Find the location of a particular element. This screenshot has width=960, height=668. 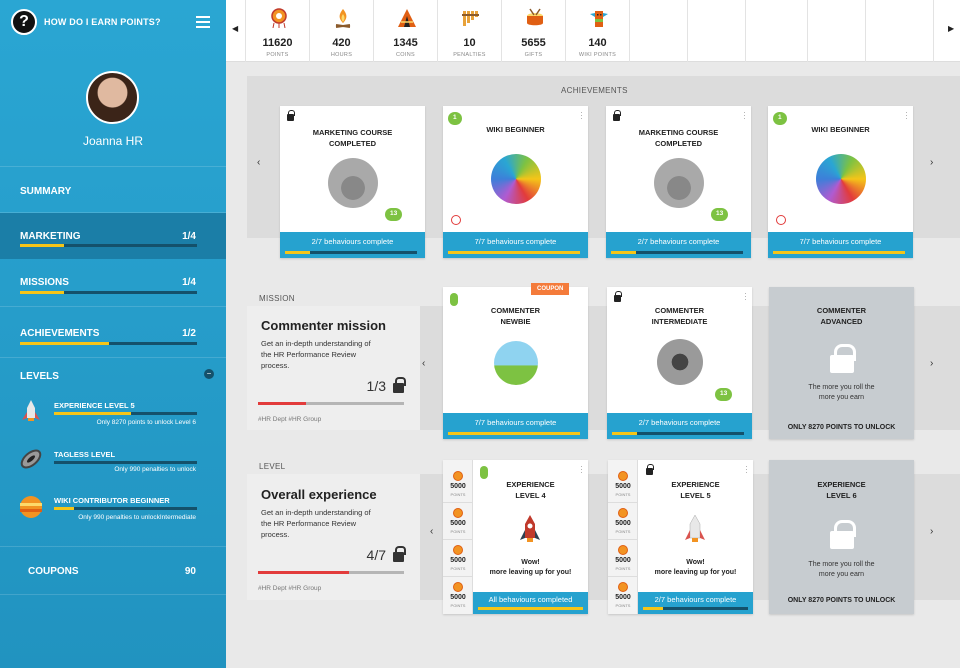

stat-label: GIFTS is located at coordinates (533, 55).